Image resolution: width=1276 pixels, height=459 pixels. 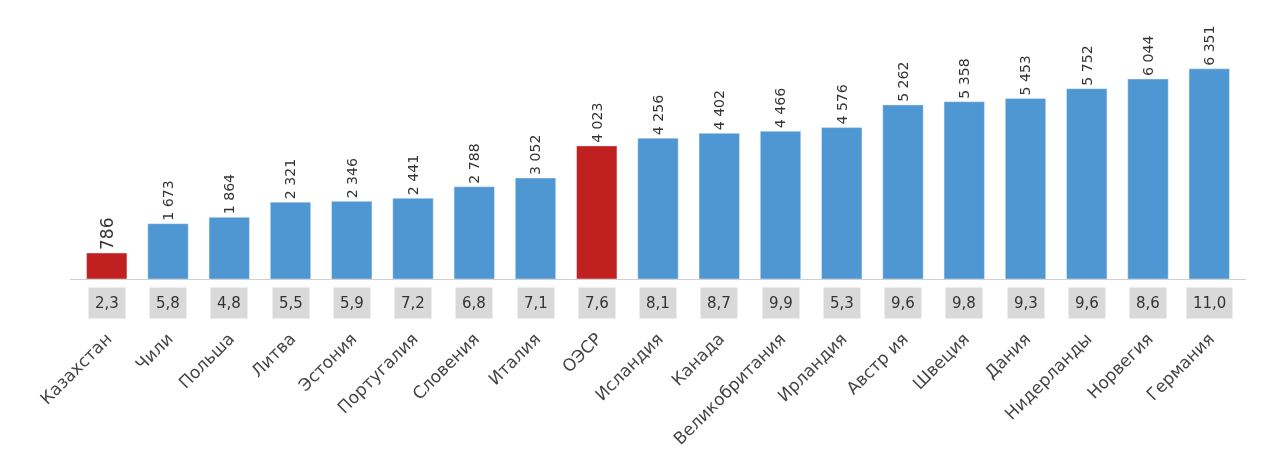 What do you see at coordinates (781, 303) in the screenshot?
I see `text: 9,9` at bounding box center [781, 303].